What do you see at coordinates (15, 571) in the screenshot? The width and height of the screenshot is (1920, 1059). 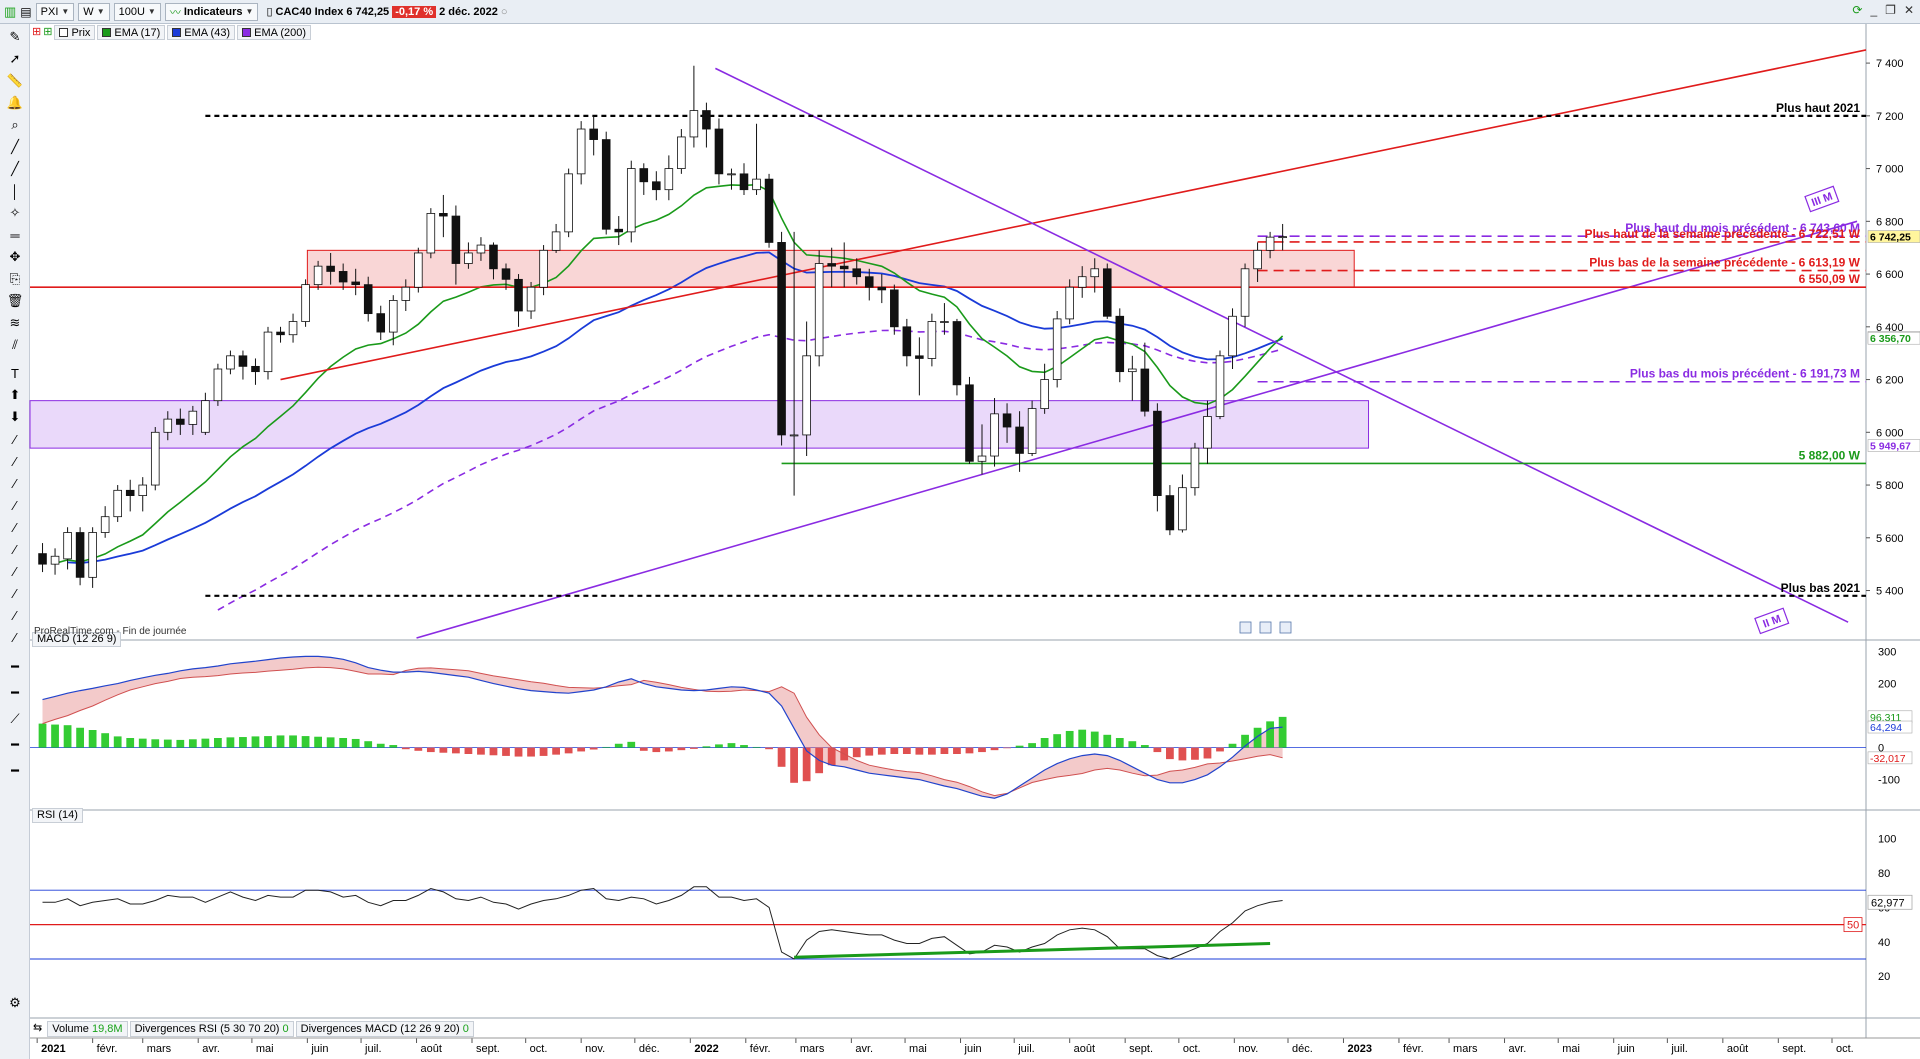 I see `trend-magenta-icon: ⁄` at bounding box center [15, 571].